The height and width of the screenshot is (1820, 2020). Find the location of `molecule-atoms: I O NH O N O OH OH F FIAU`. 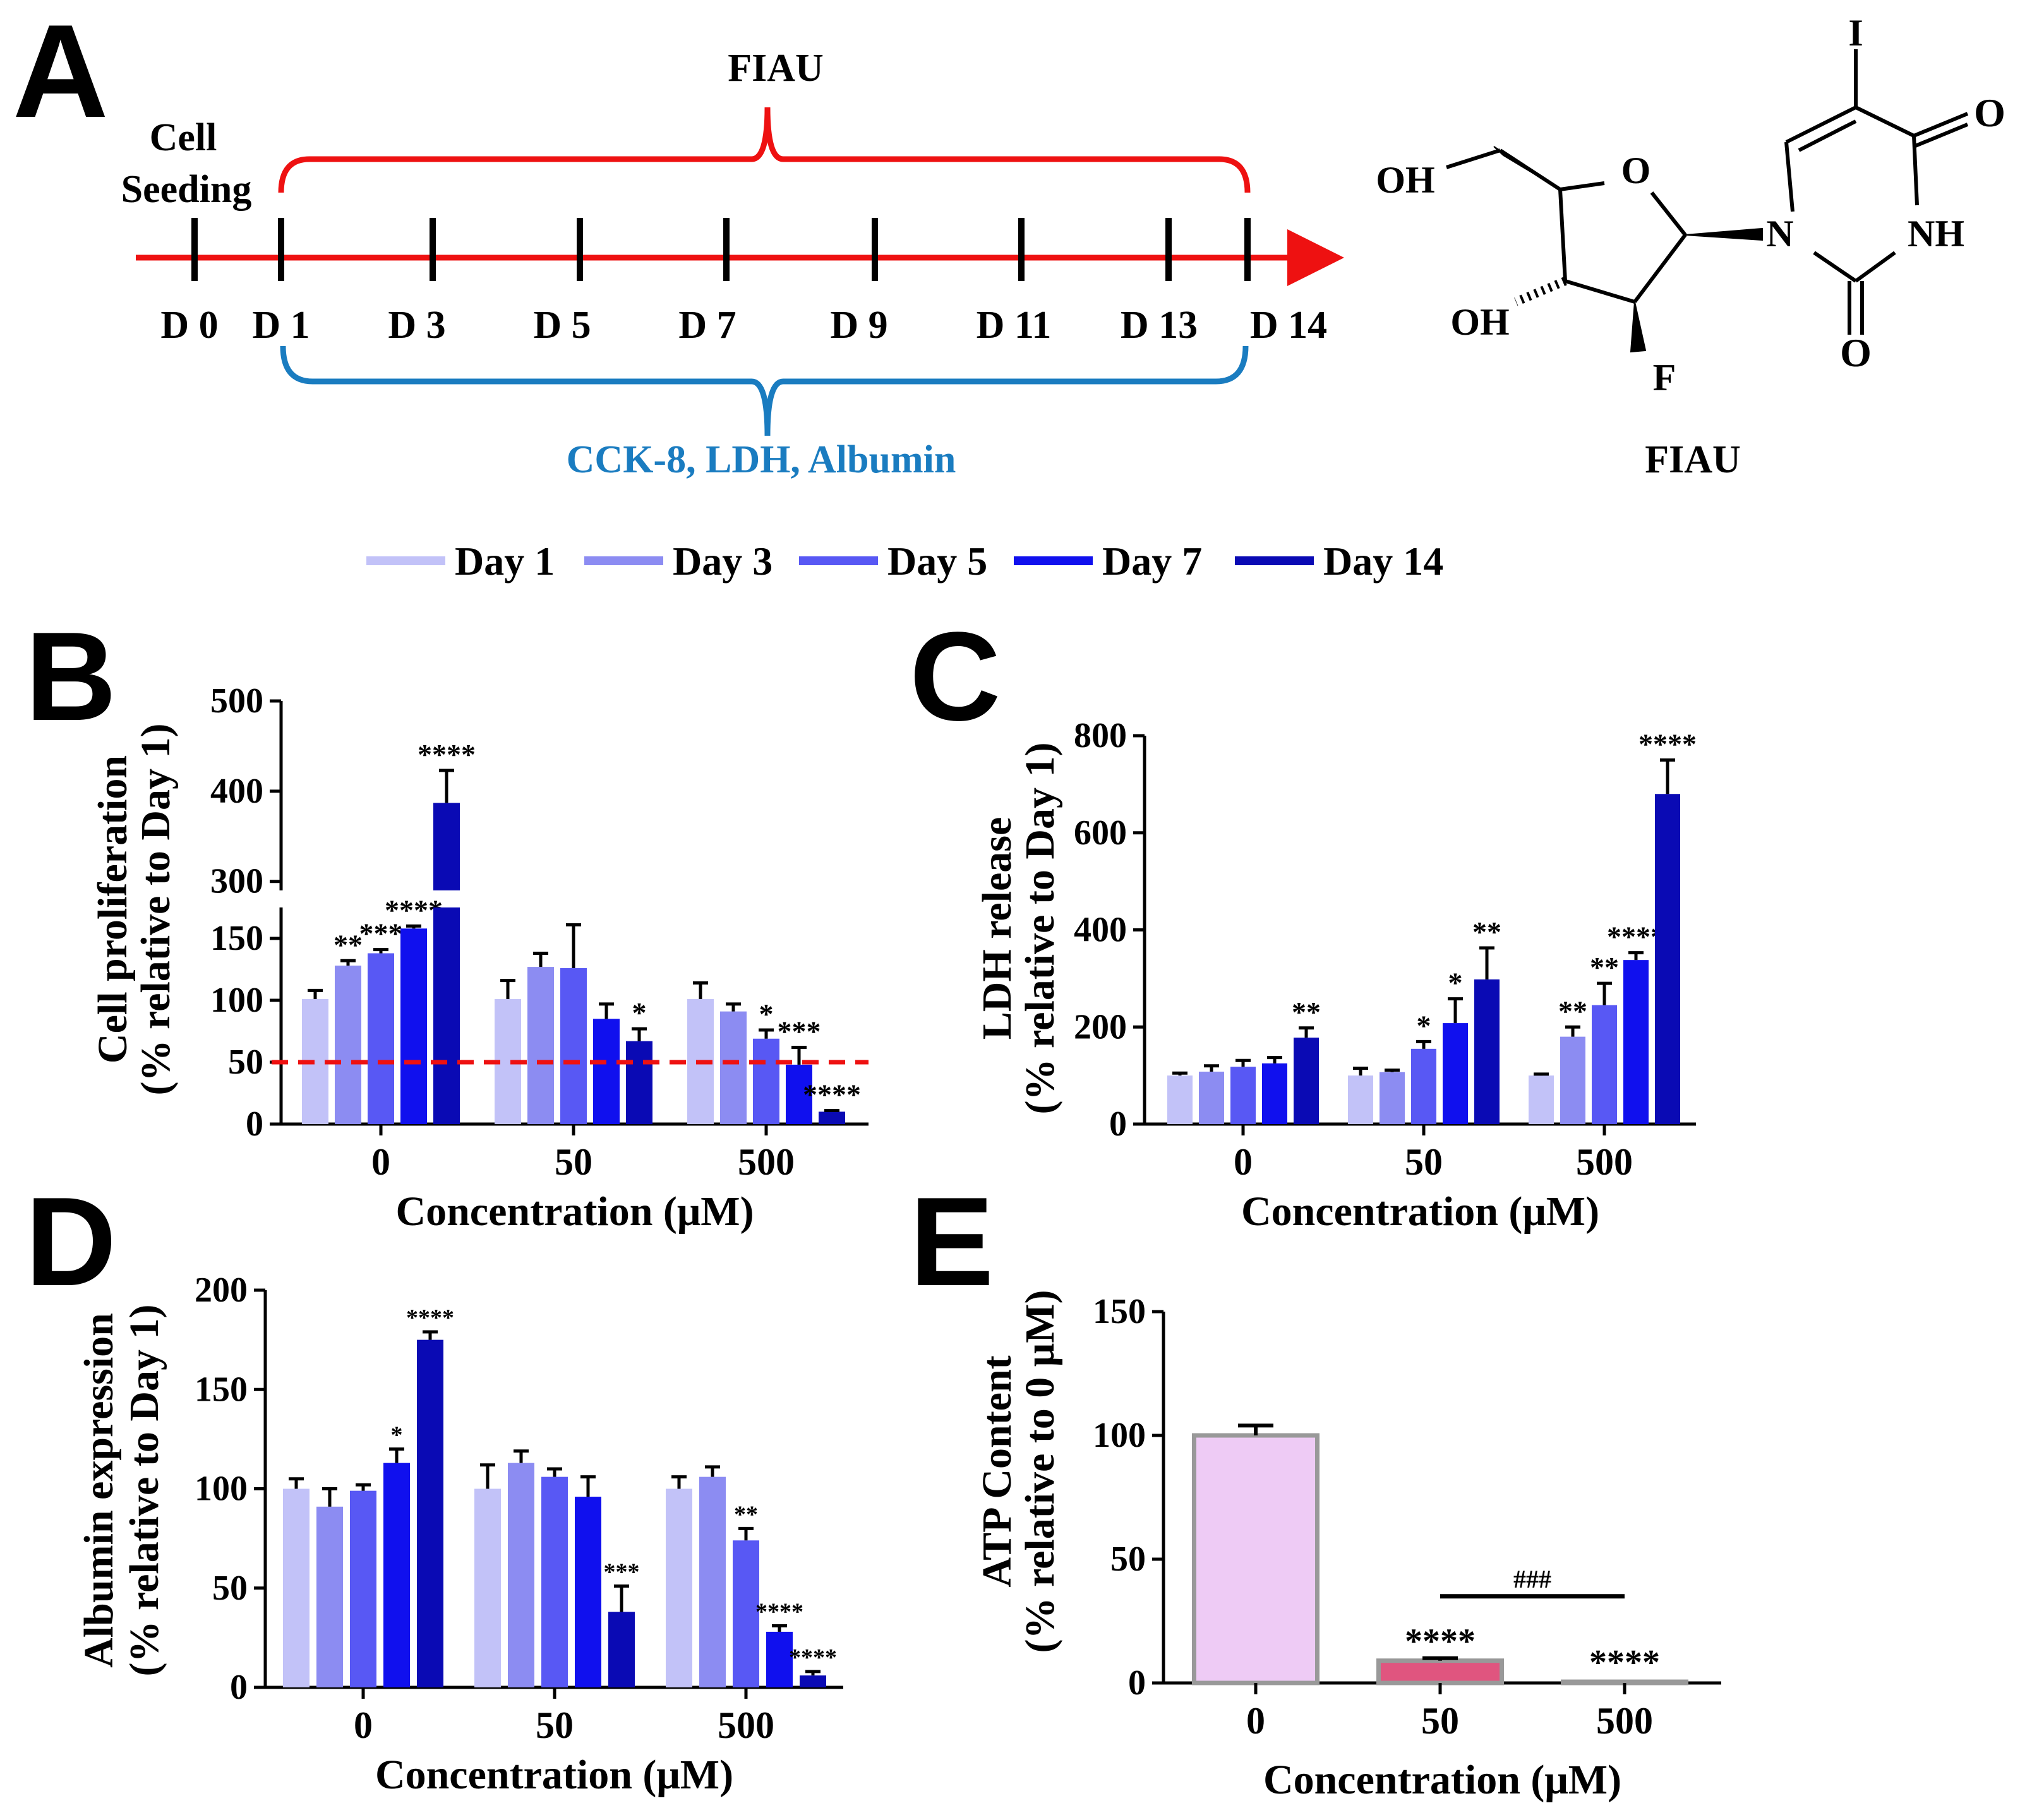

molecule-atoms: I O NH O N O OH OH F FIAU is located at coordinates (1690, 246).